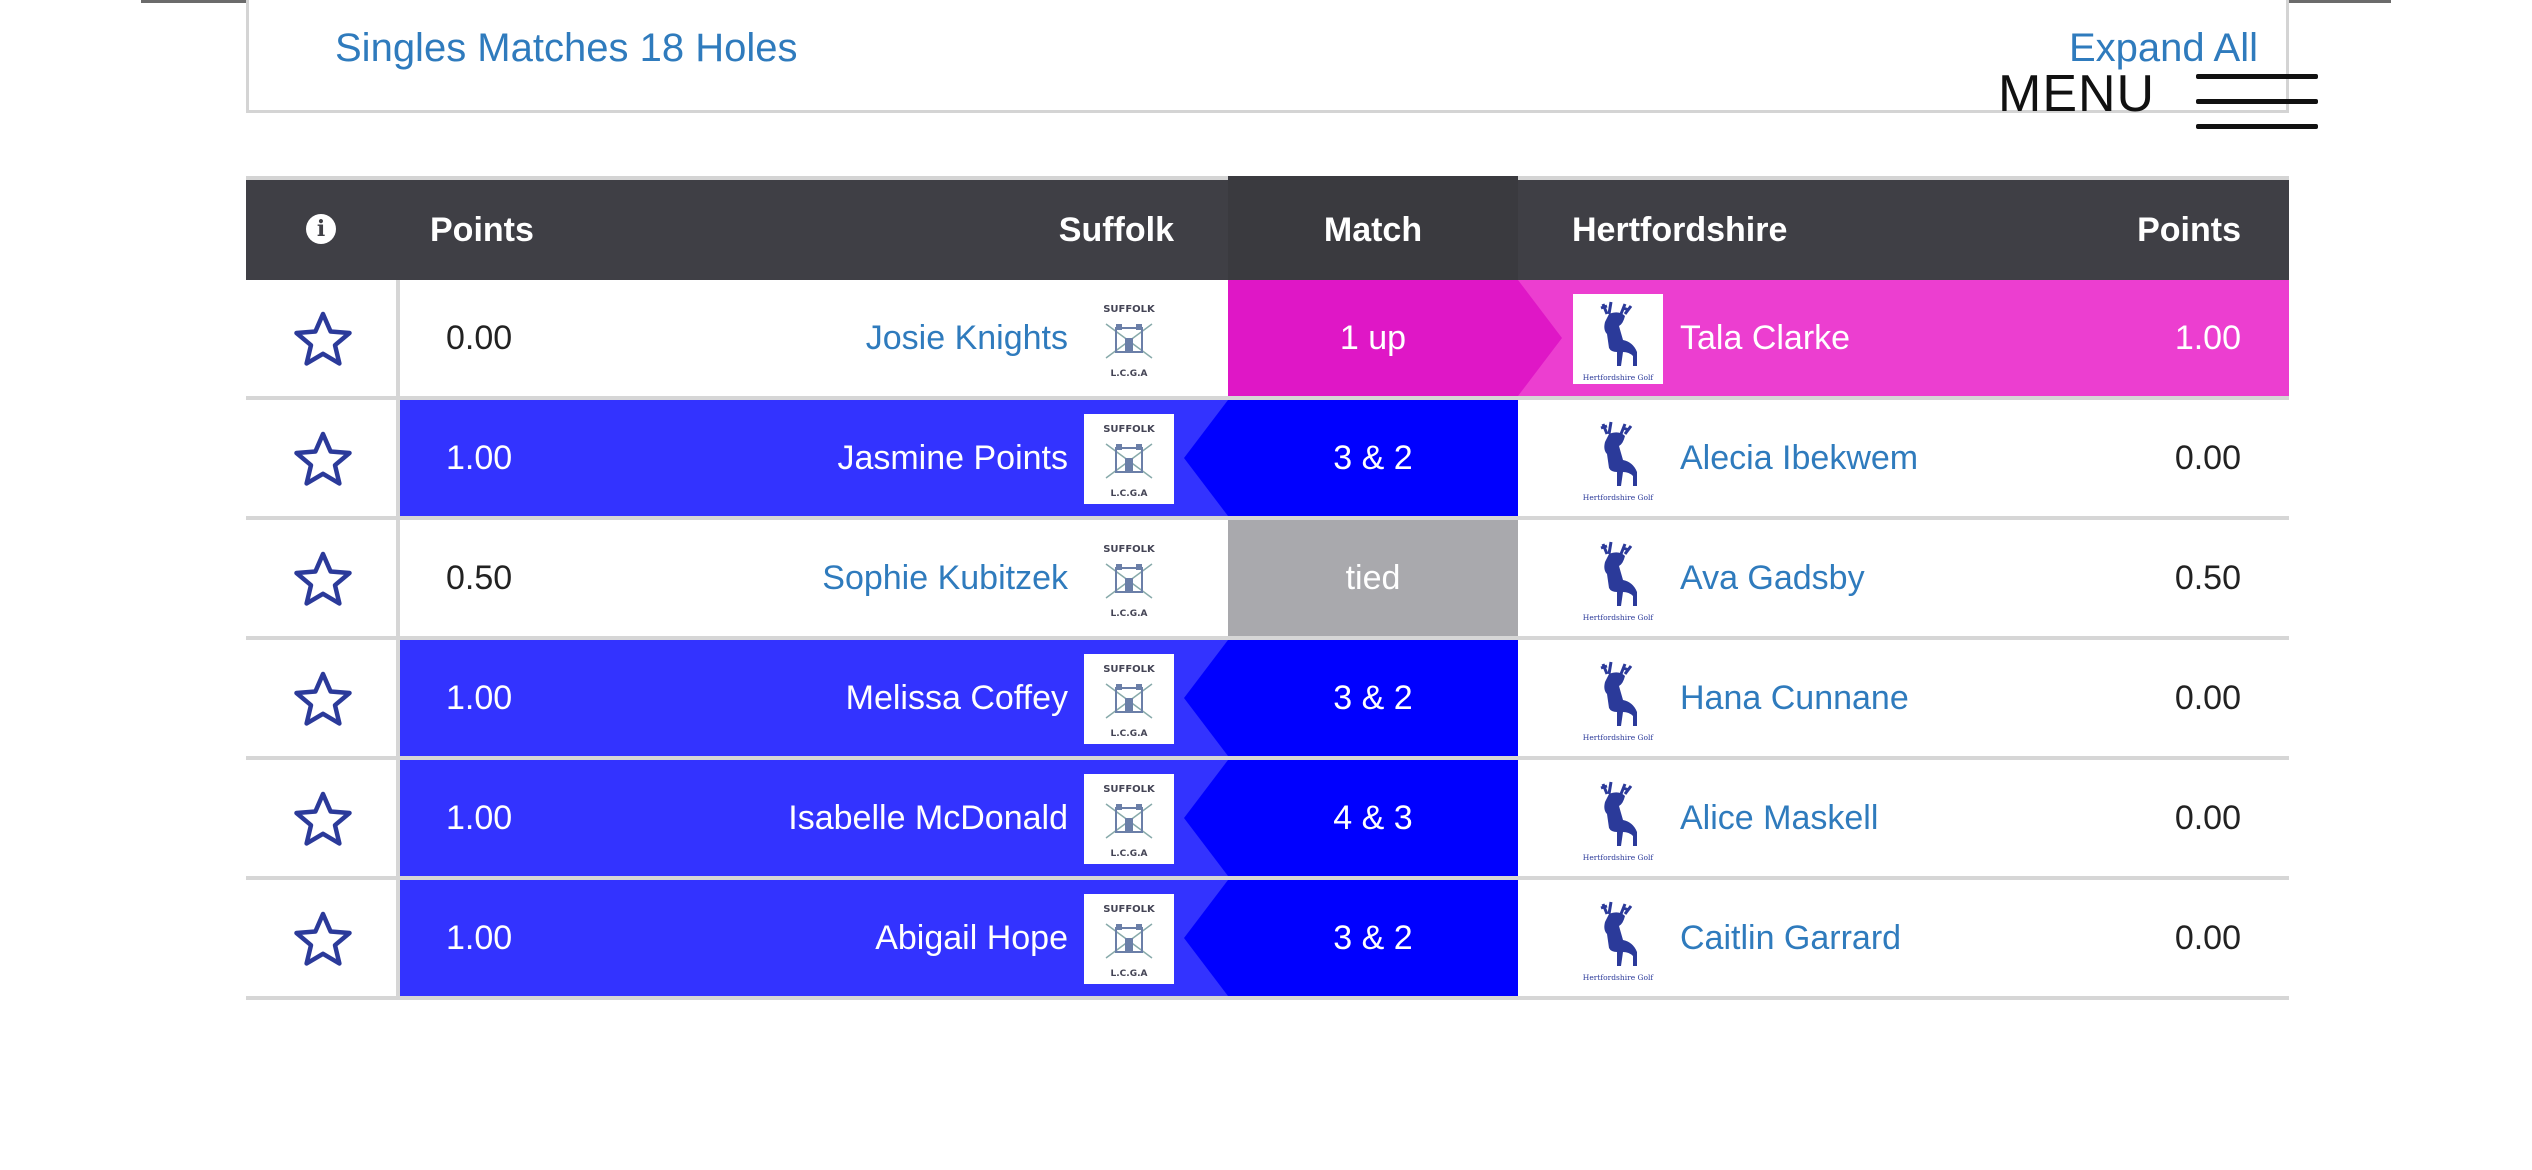 Image resolution: width=2532 pixels, height=1170 pixels. Describe the element at coordinates (966, 338) in the screenshot. I see `left-player-name: Josie Knights` at that location.